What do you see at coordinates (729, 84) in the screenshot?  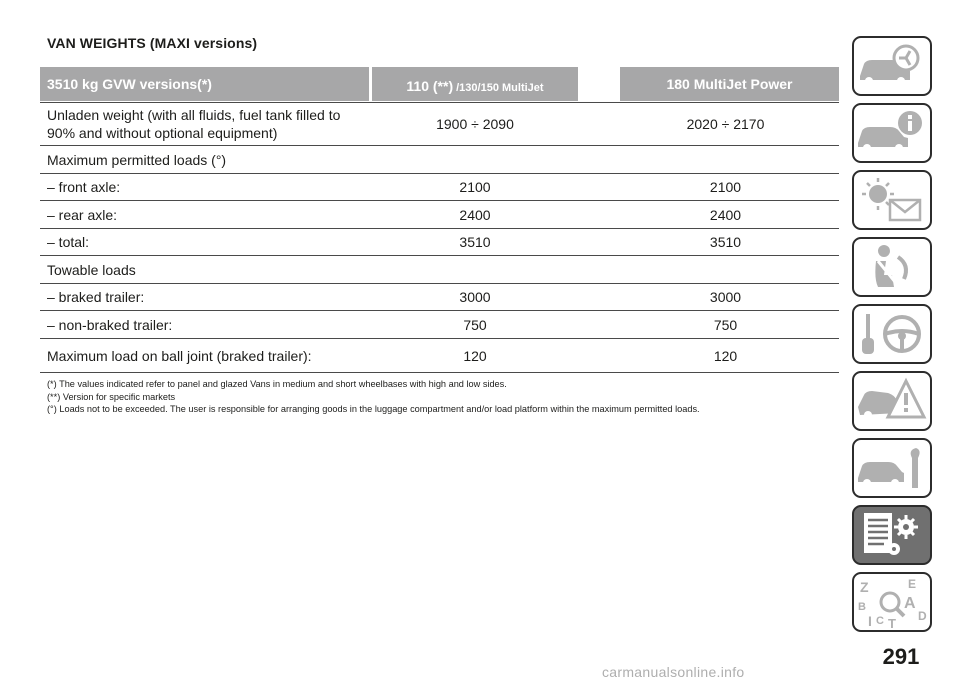 I see `header-multijet-180-power: 180 MultiJet Power` at bounding box center [729, 84].